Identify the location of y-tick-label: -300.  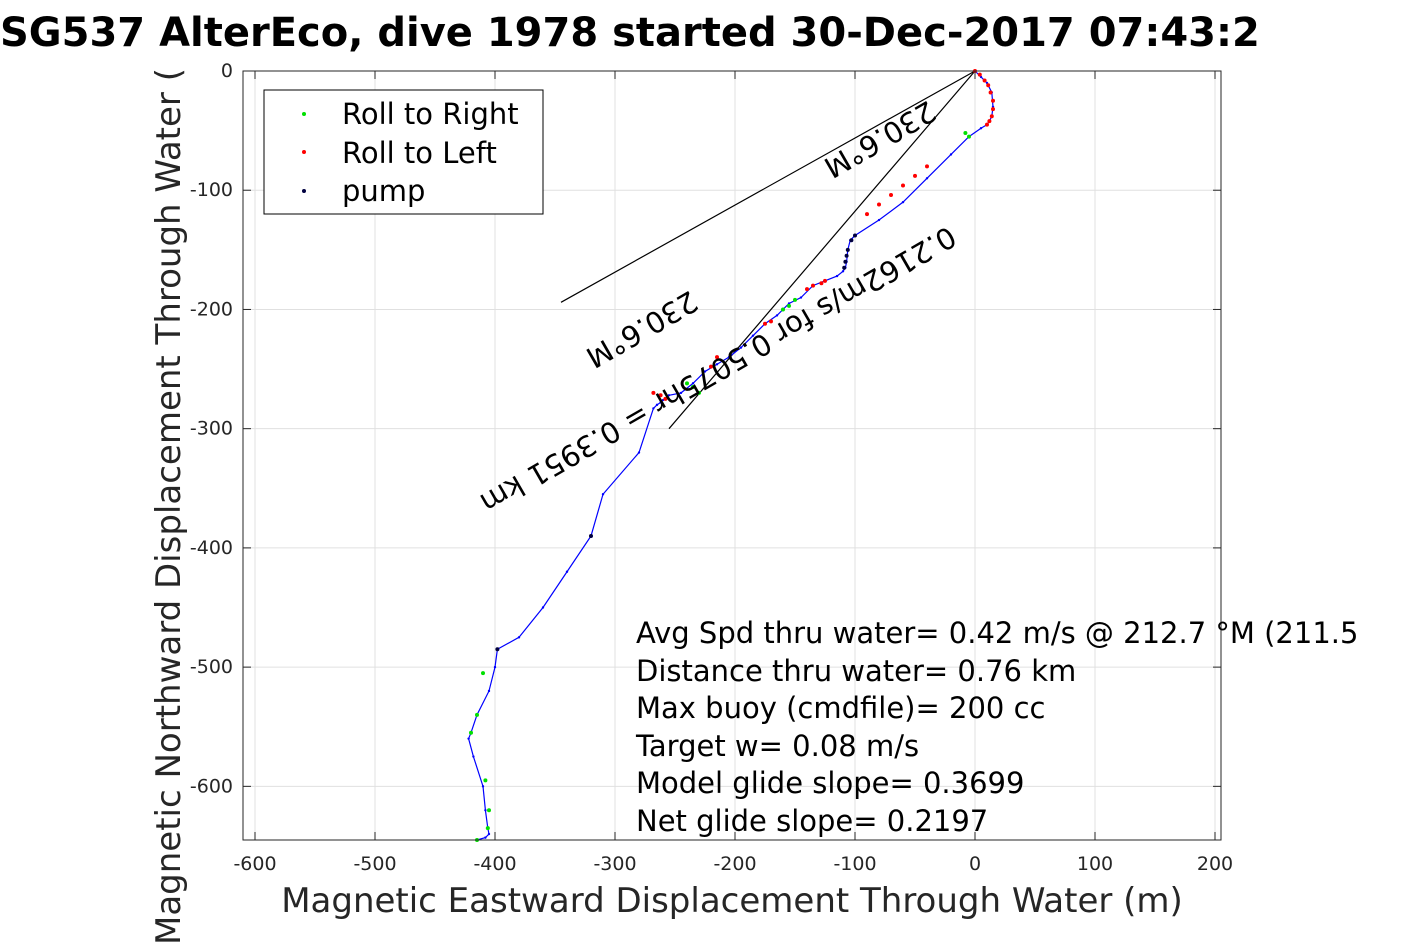
(211, 429).